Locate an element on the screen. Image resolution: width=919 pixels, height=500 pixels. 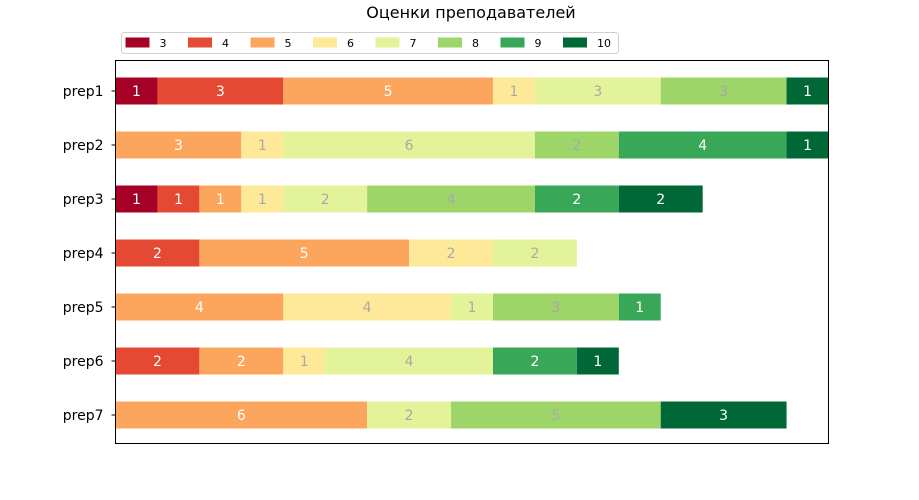
y-axis: prep1 prep2 prep3 prep4 prep5 prep6 prep7 is located at coordinates (89, 254).